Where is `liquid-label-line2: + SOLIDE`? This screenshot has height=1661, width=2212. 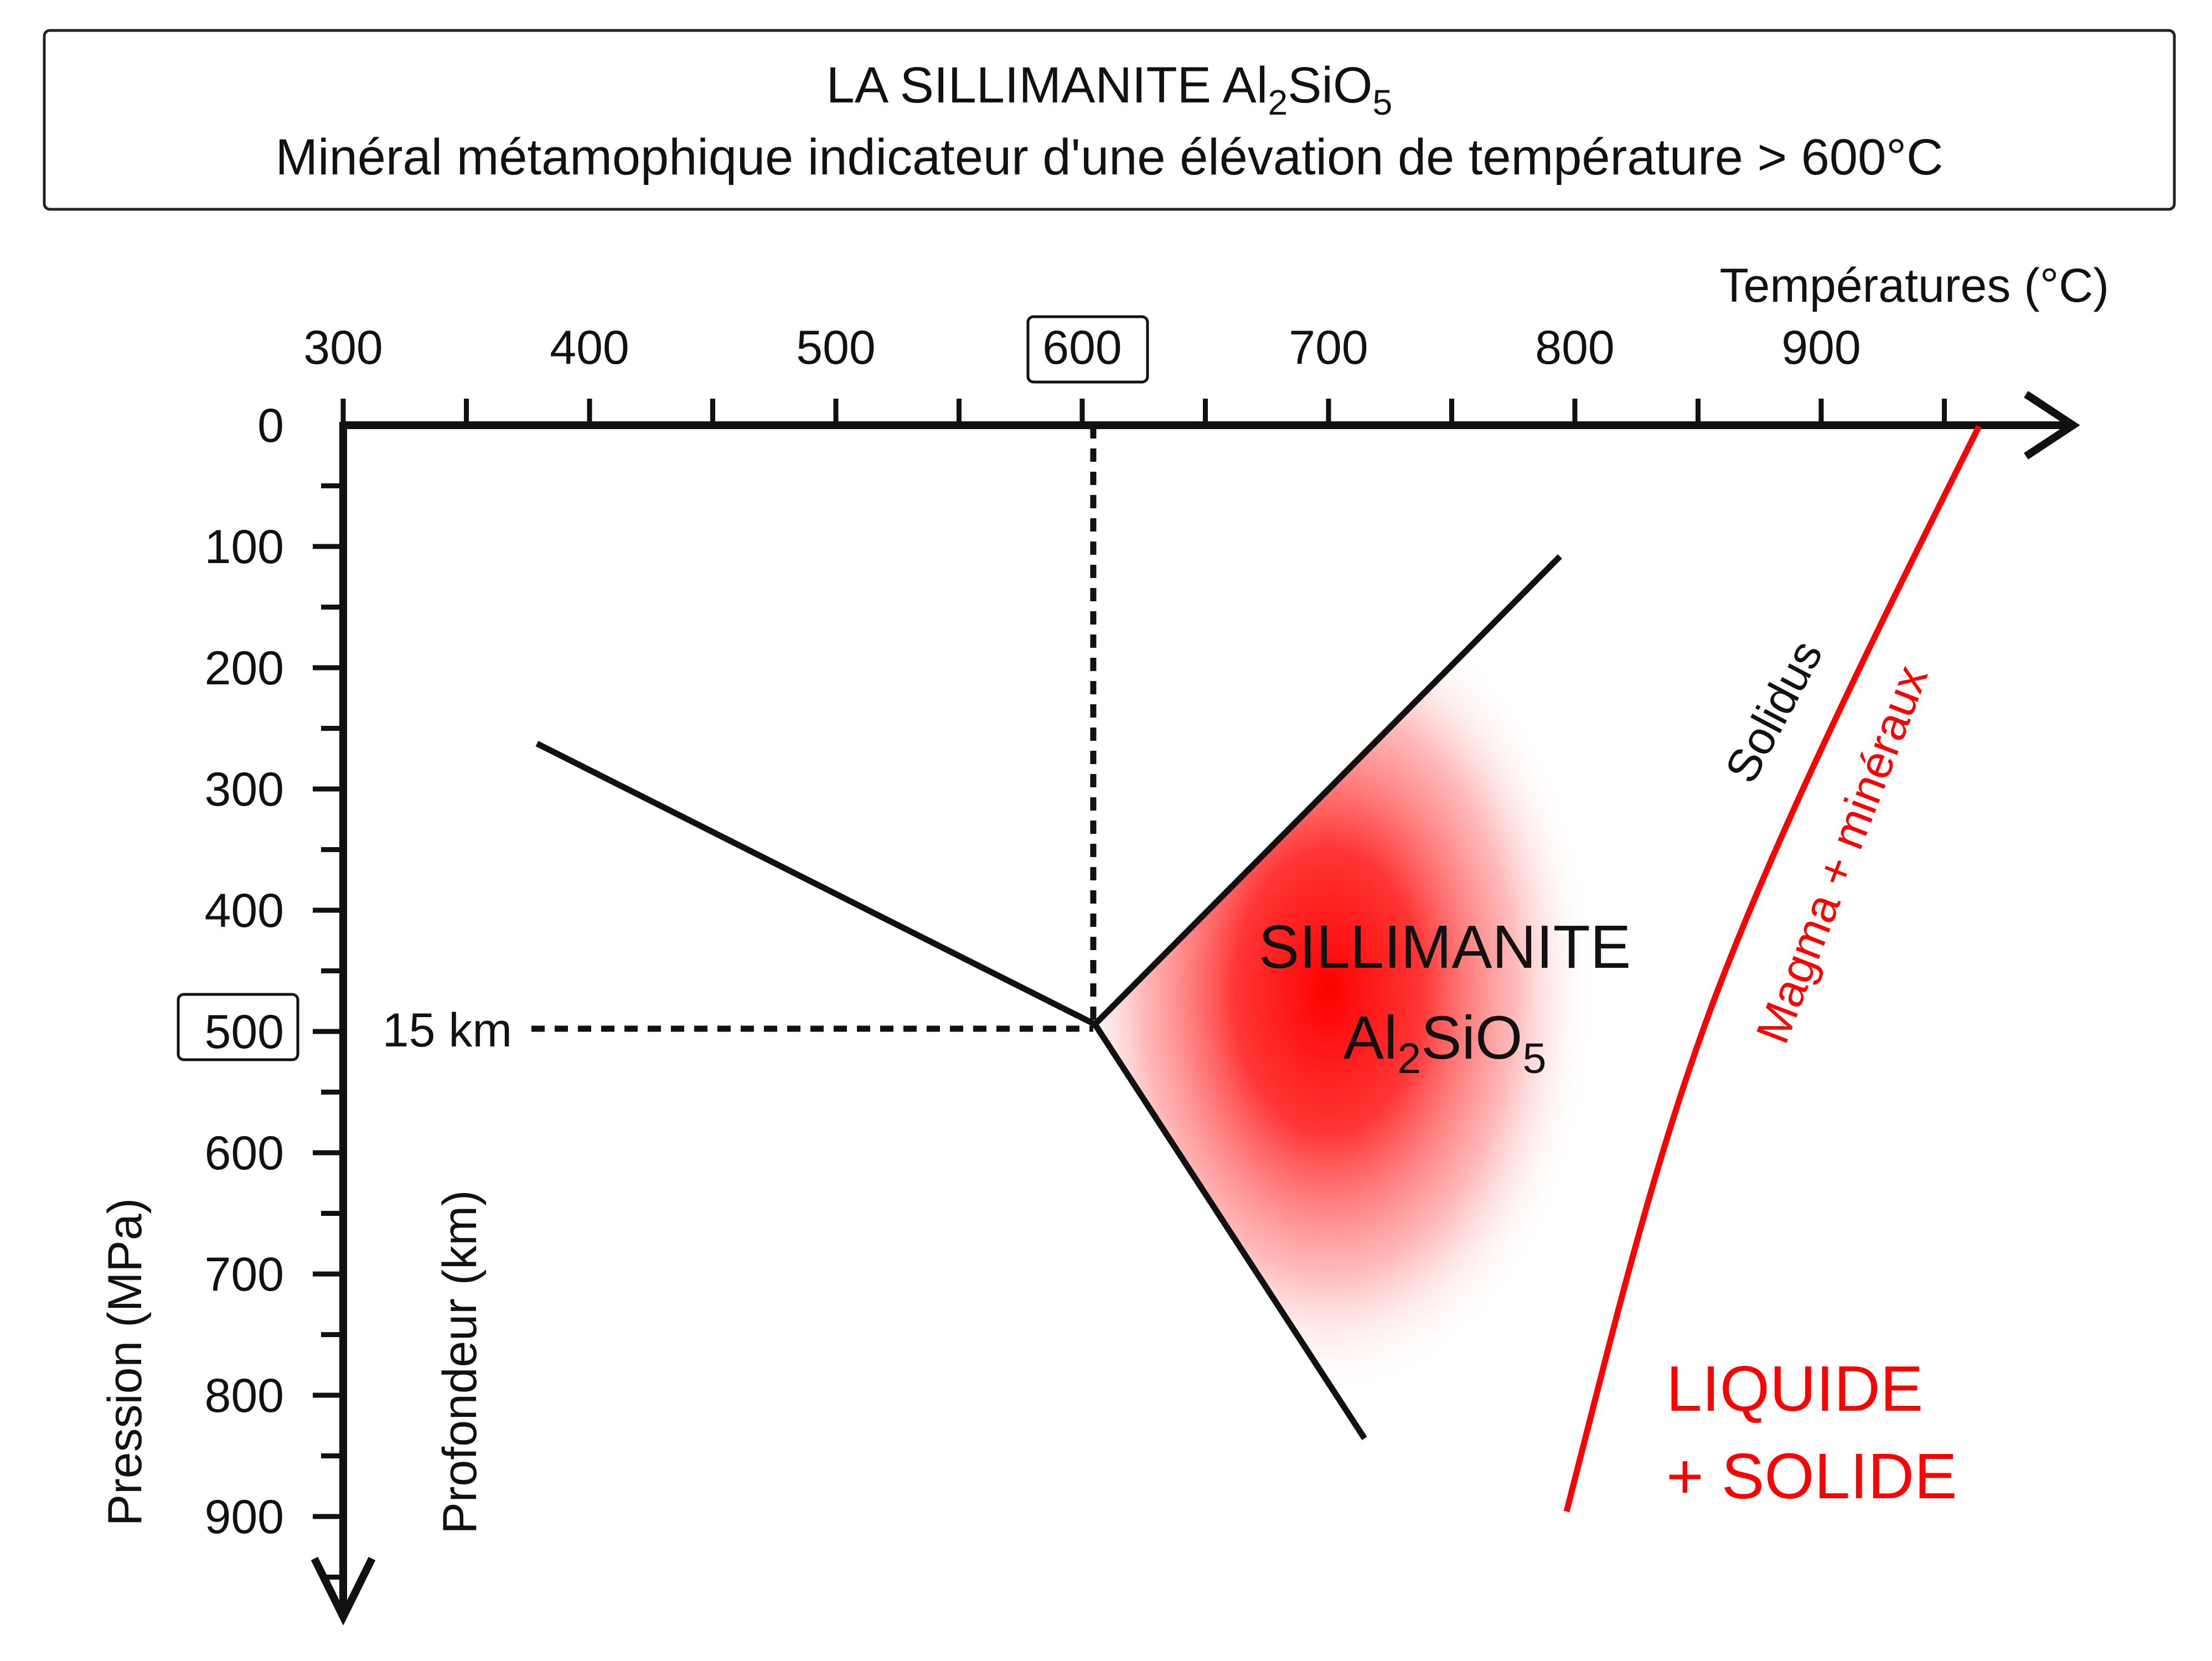 liquid-label-line2: + SOLIDE is located at coordinates (1811, 1476).